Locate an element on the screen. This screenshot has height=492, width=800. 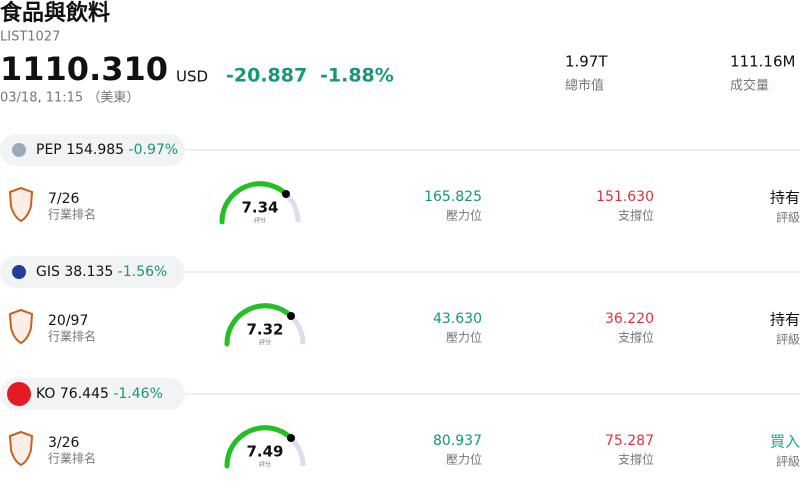
ticker-part: 76.445 is located at coordinates (84, 394).